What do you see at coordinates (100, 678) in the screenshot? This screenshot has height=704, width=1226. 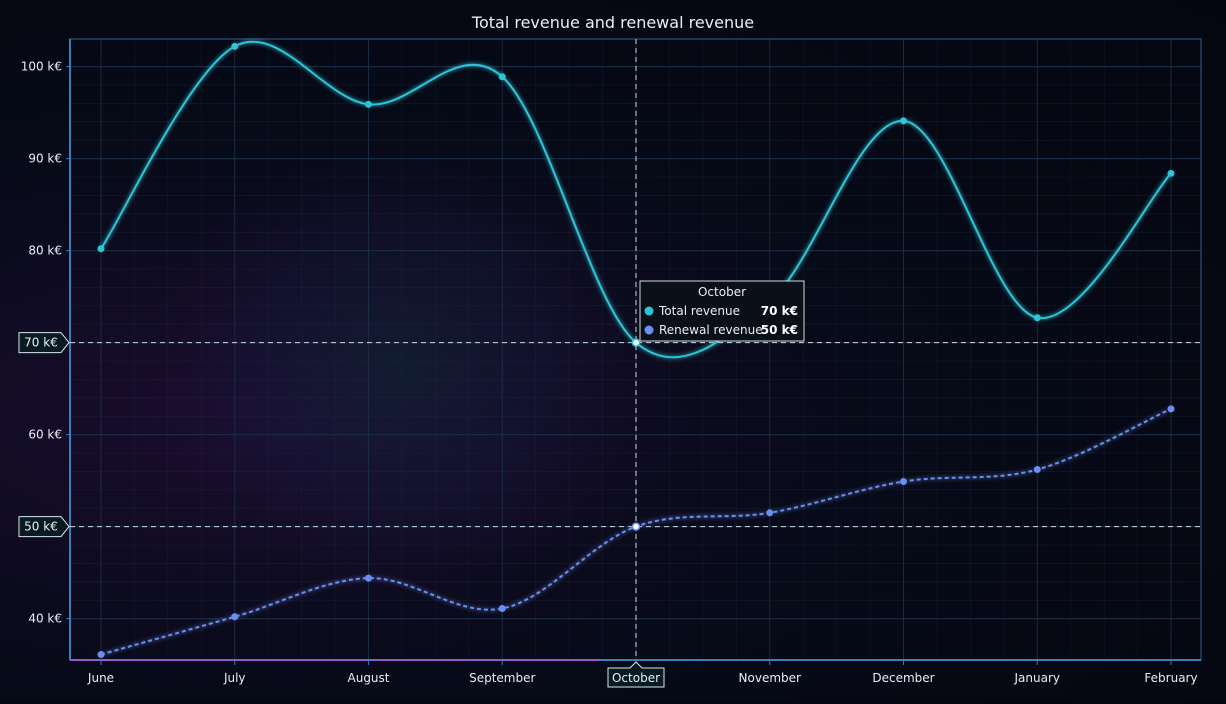 I see `x-tick-label: June` at bounding box center [100, 678].